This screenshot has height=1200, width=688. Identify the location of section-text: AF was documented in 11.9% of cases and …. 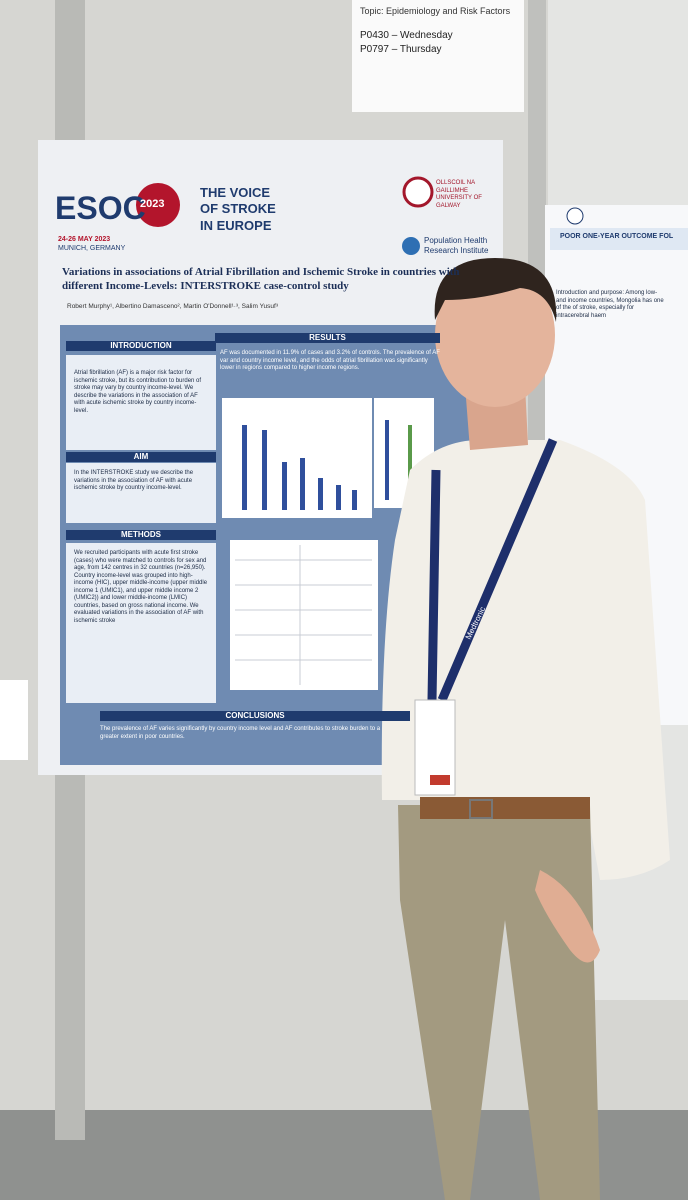
(330, 360).